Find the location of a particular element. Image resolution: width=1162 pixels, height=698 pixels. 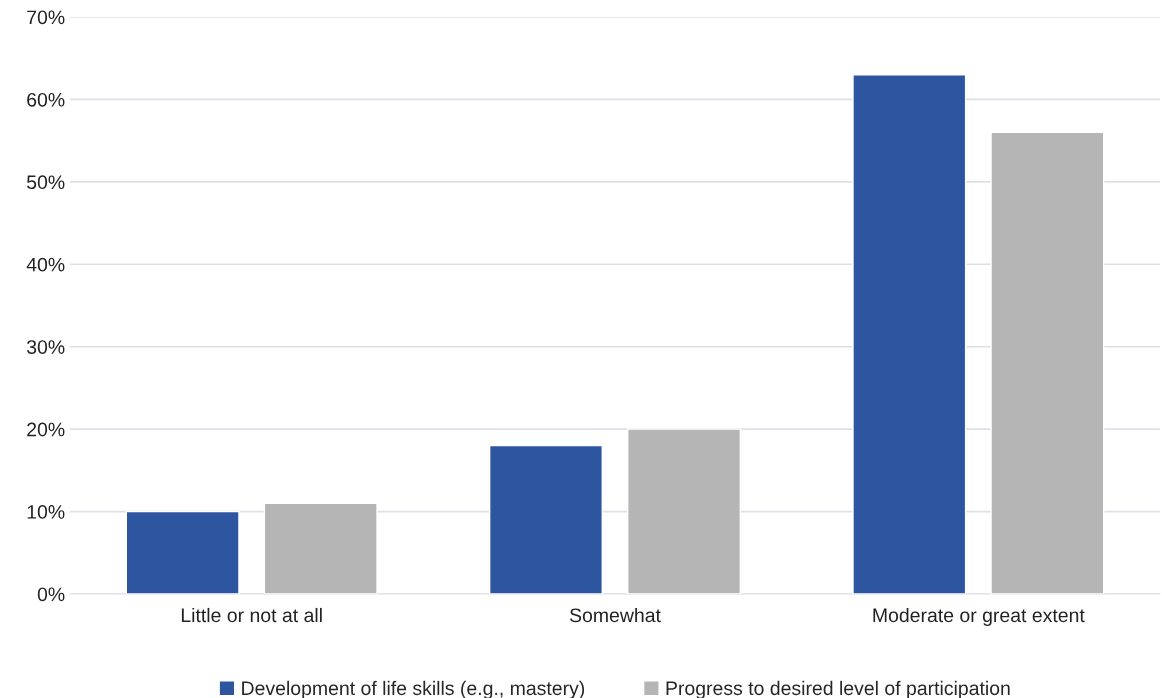

x-tick-label: Little or not at all is located at coordinates (251, 615).